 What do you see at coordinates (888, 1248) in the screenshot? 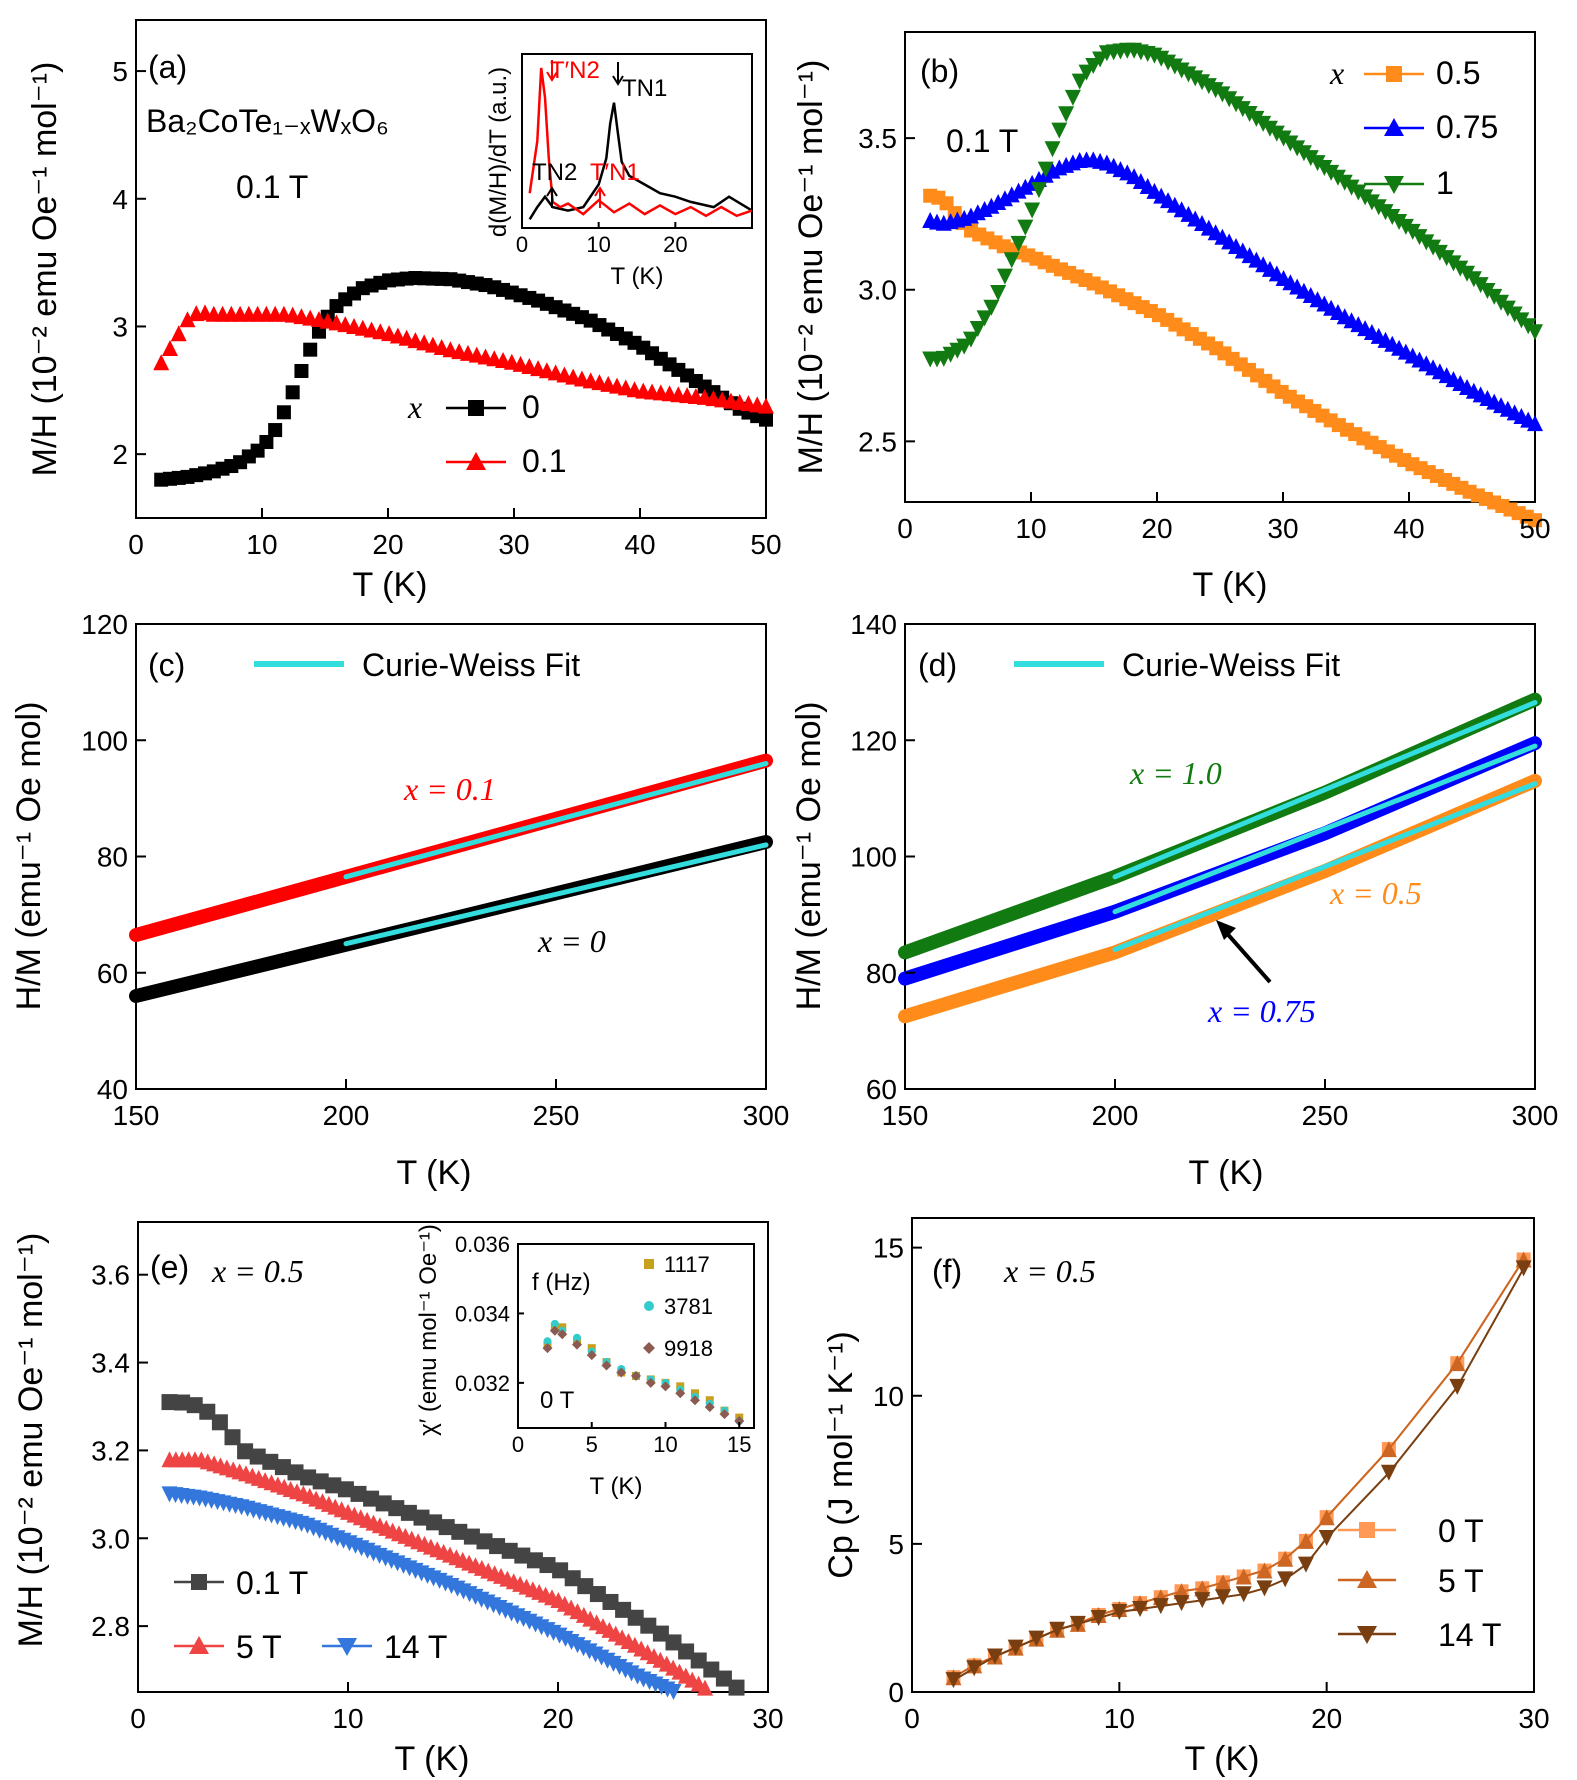
I see `ytick-label-f-3: 15` at bounding box center [888, 1248].